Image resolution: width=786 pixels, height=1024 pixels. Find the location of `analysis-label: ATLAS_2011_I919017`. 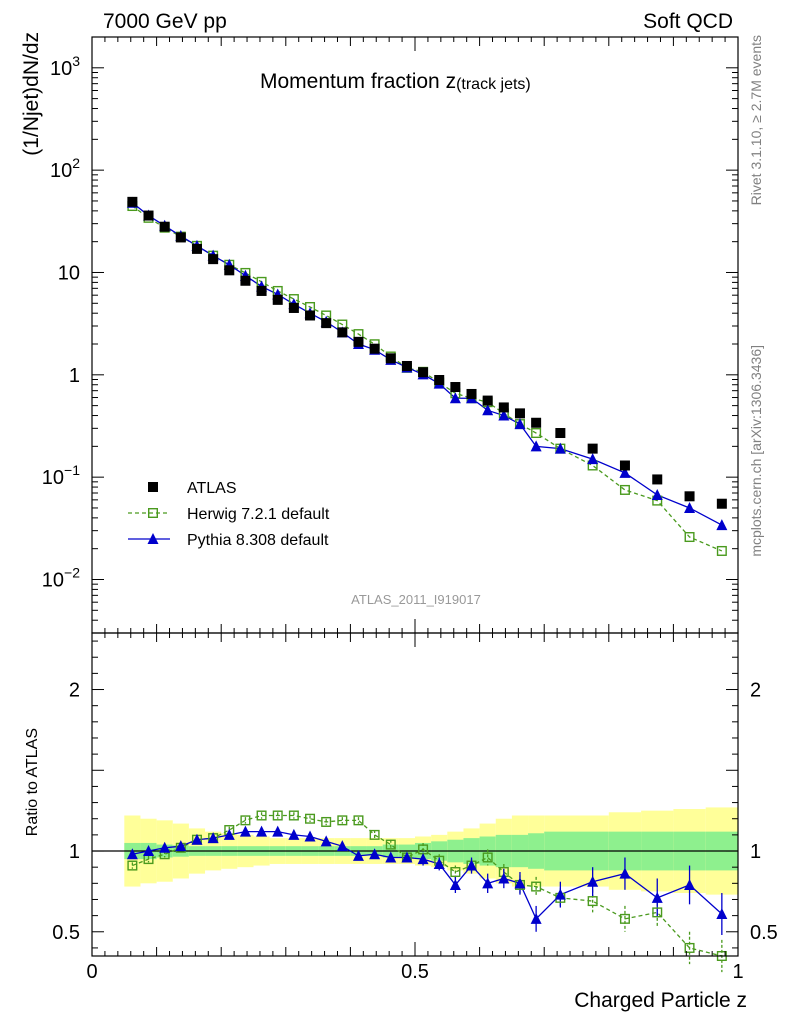

analysis-label: ATLAS_2011_I919017 is located at coordinates (416, 599).